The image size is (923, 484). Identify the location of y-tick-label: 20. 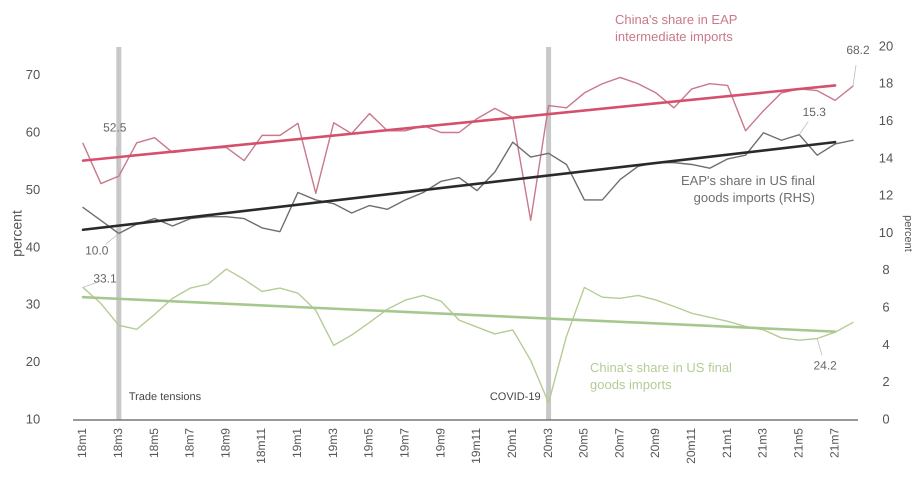
(33, 362).